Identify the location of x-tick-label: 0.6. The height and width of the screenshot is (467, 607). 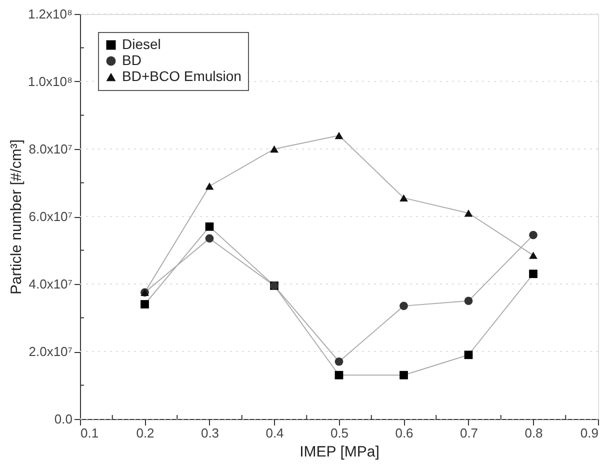
(404, 433).